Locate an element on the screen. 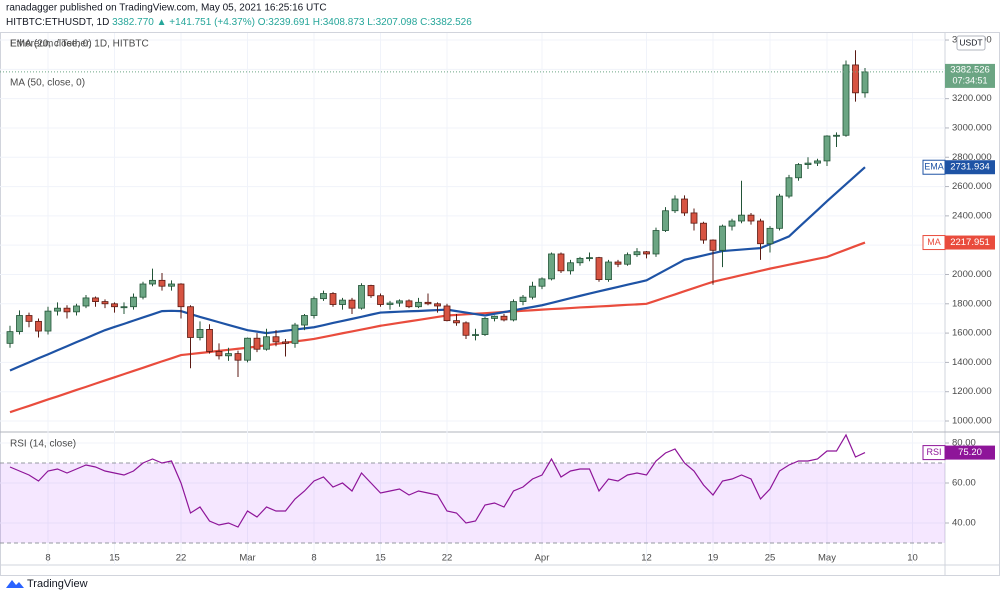 The height and width of the screenshot is (598, 1000). change: ▲ +141.751 (+4.37%) is located at coordinates (206, 22).